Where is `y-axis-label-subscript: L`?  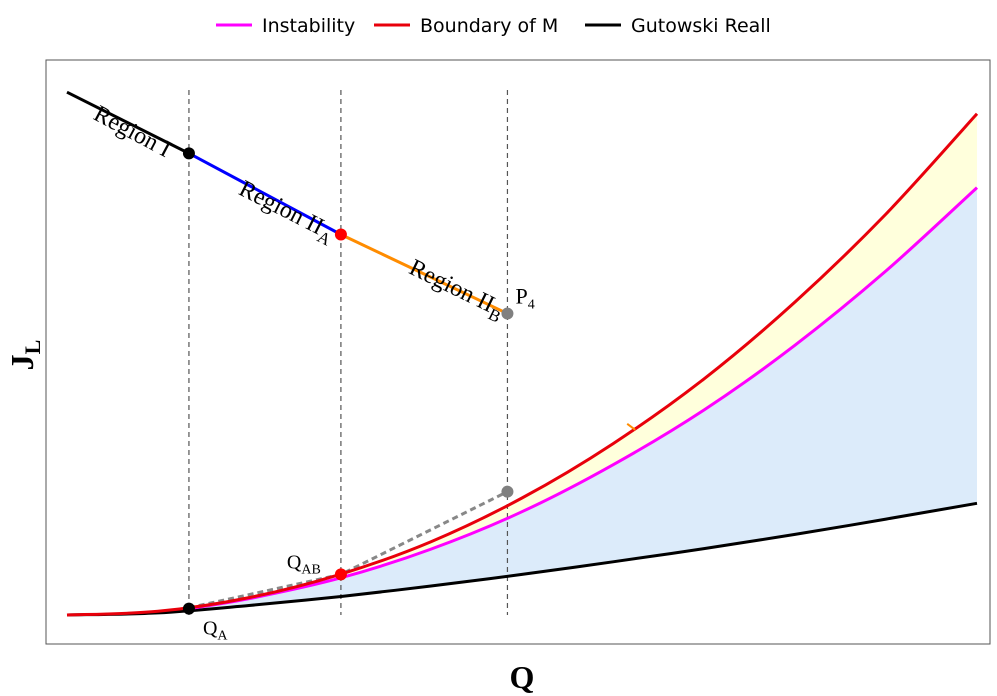
y-axis-label-subscript: L is located at coordinates (32, 347).